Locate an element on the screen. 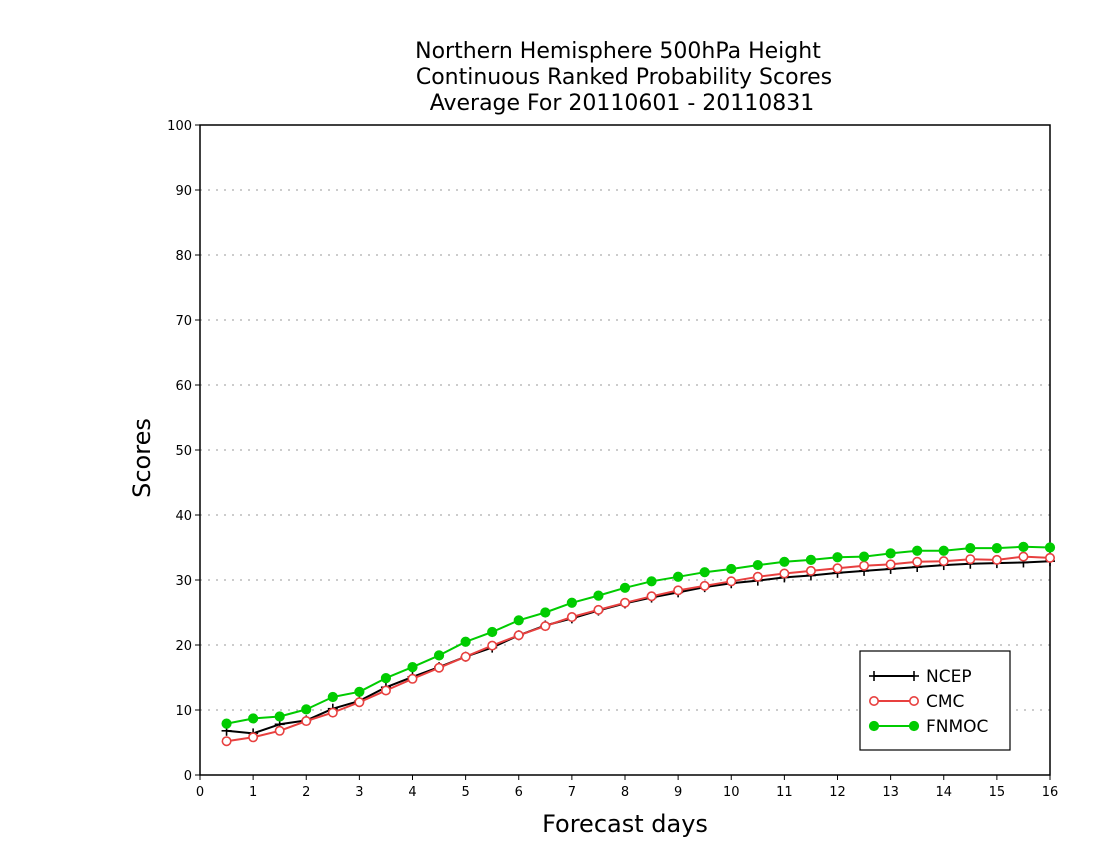  x-tick-label: 8 is located at coordinates (625, 792).